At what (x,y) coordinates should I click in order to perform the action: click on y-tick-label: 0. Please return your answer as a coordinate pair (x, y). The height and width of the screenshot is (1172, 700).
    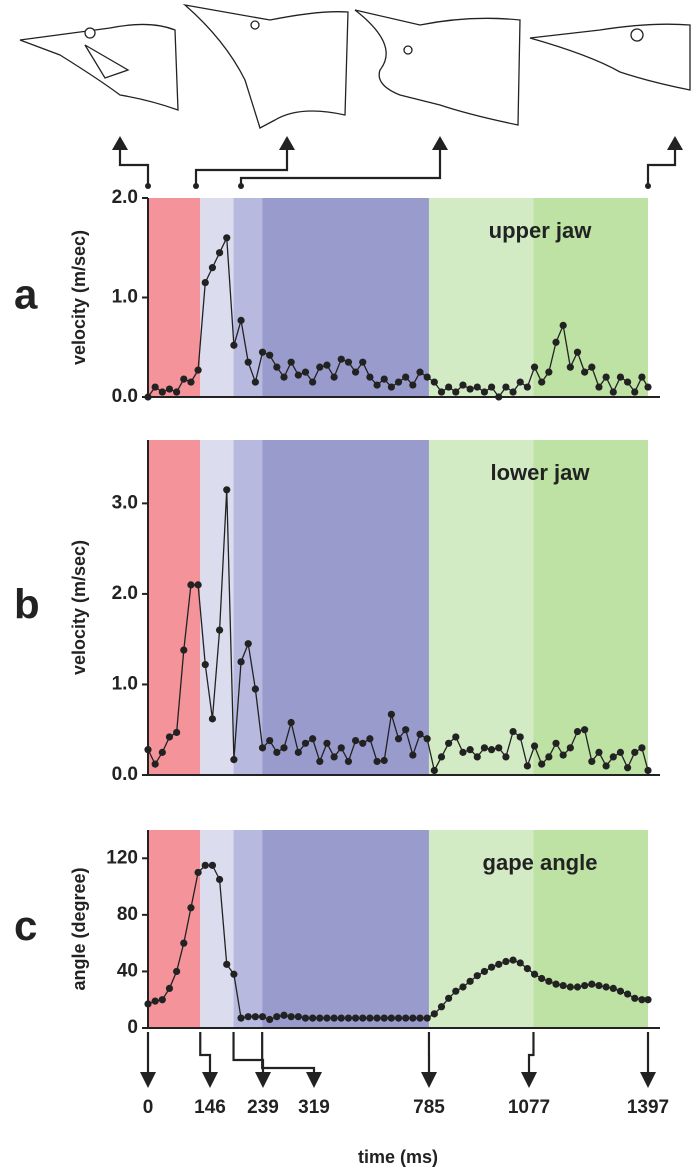
    Looking at the image, I should click on (132, 1027).